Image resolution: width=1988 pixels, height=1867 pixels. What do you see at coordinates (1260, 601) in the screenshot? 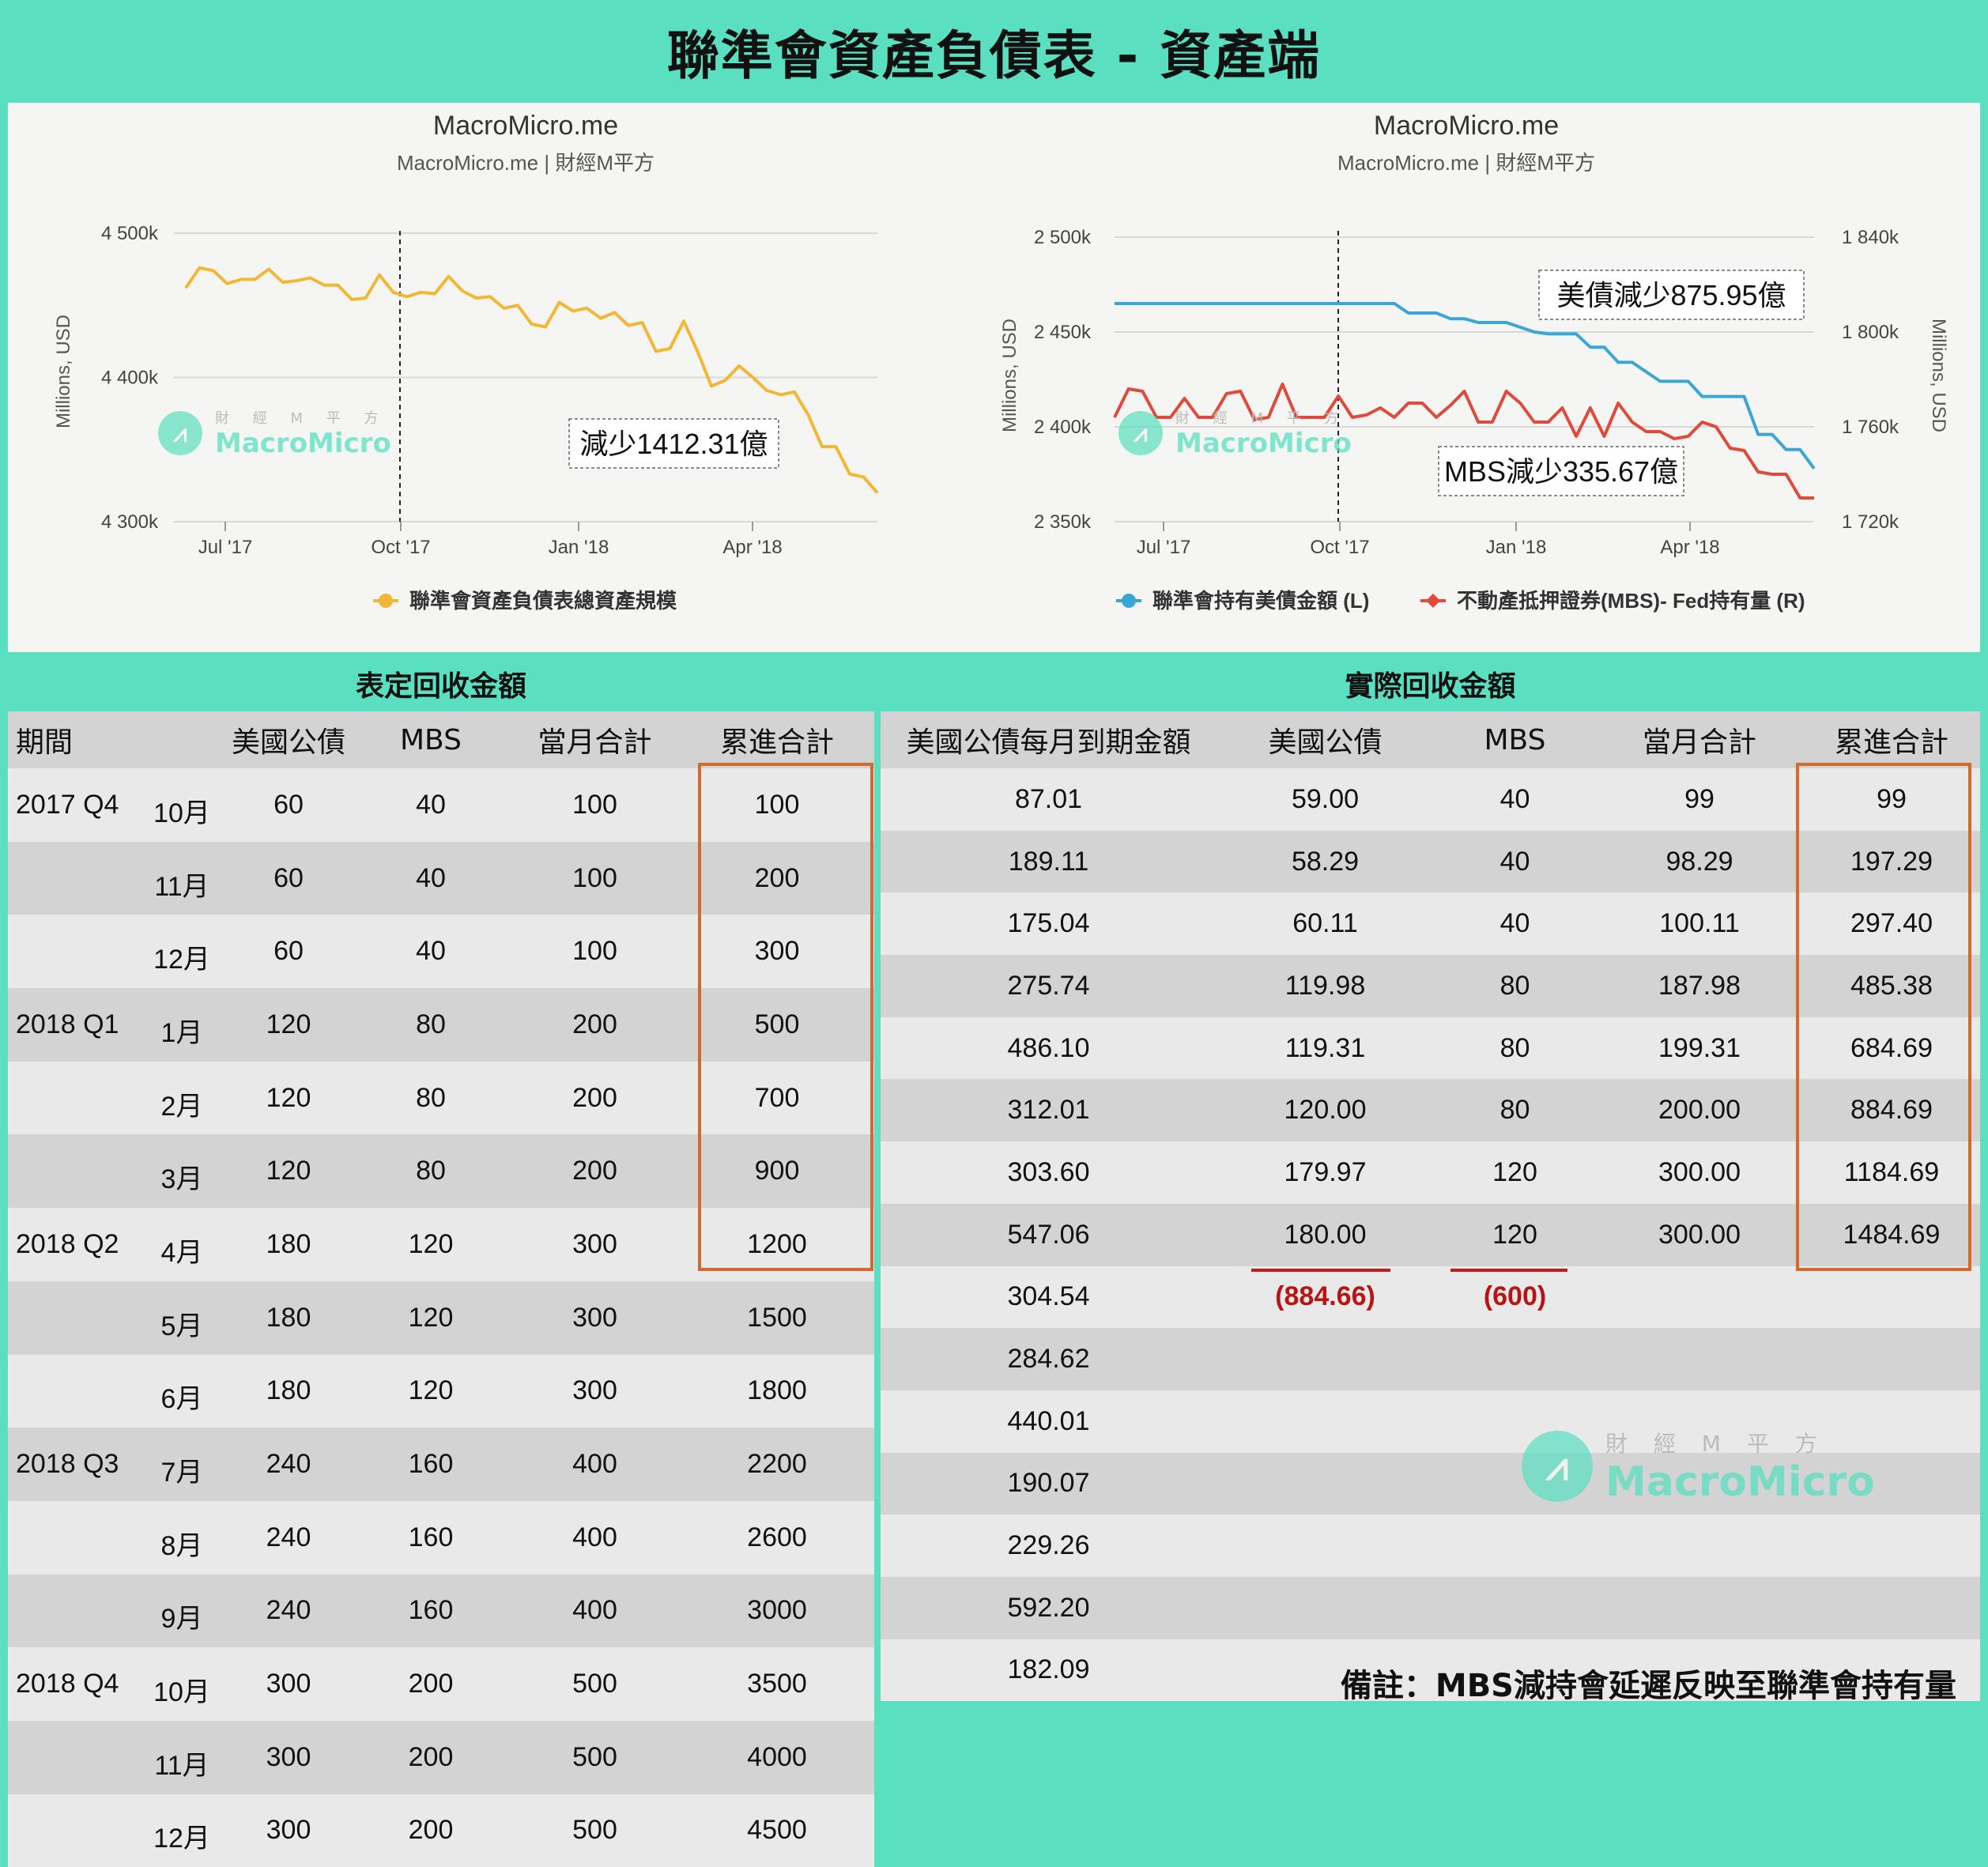
I see `legend-label-treasury: 聯準會持有美債金額 (L)` at bounding box center [1260, 601].